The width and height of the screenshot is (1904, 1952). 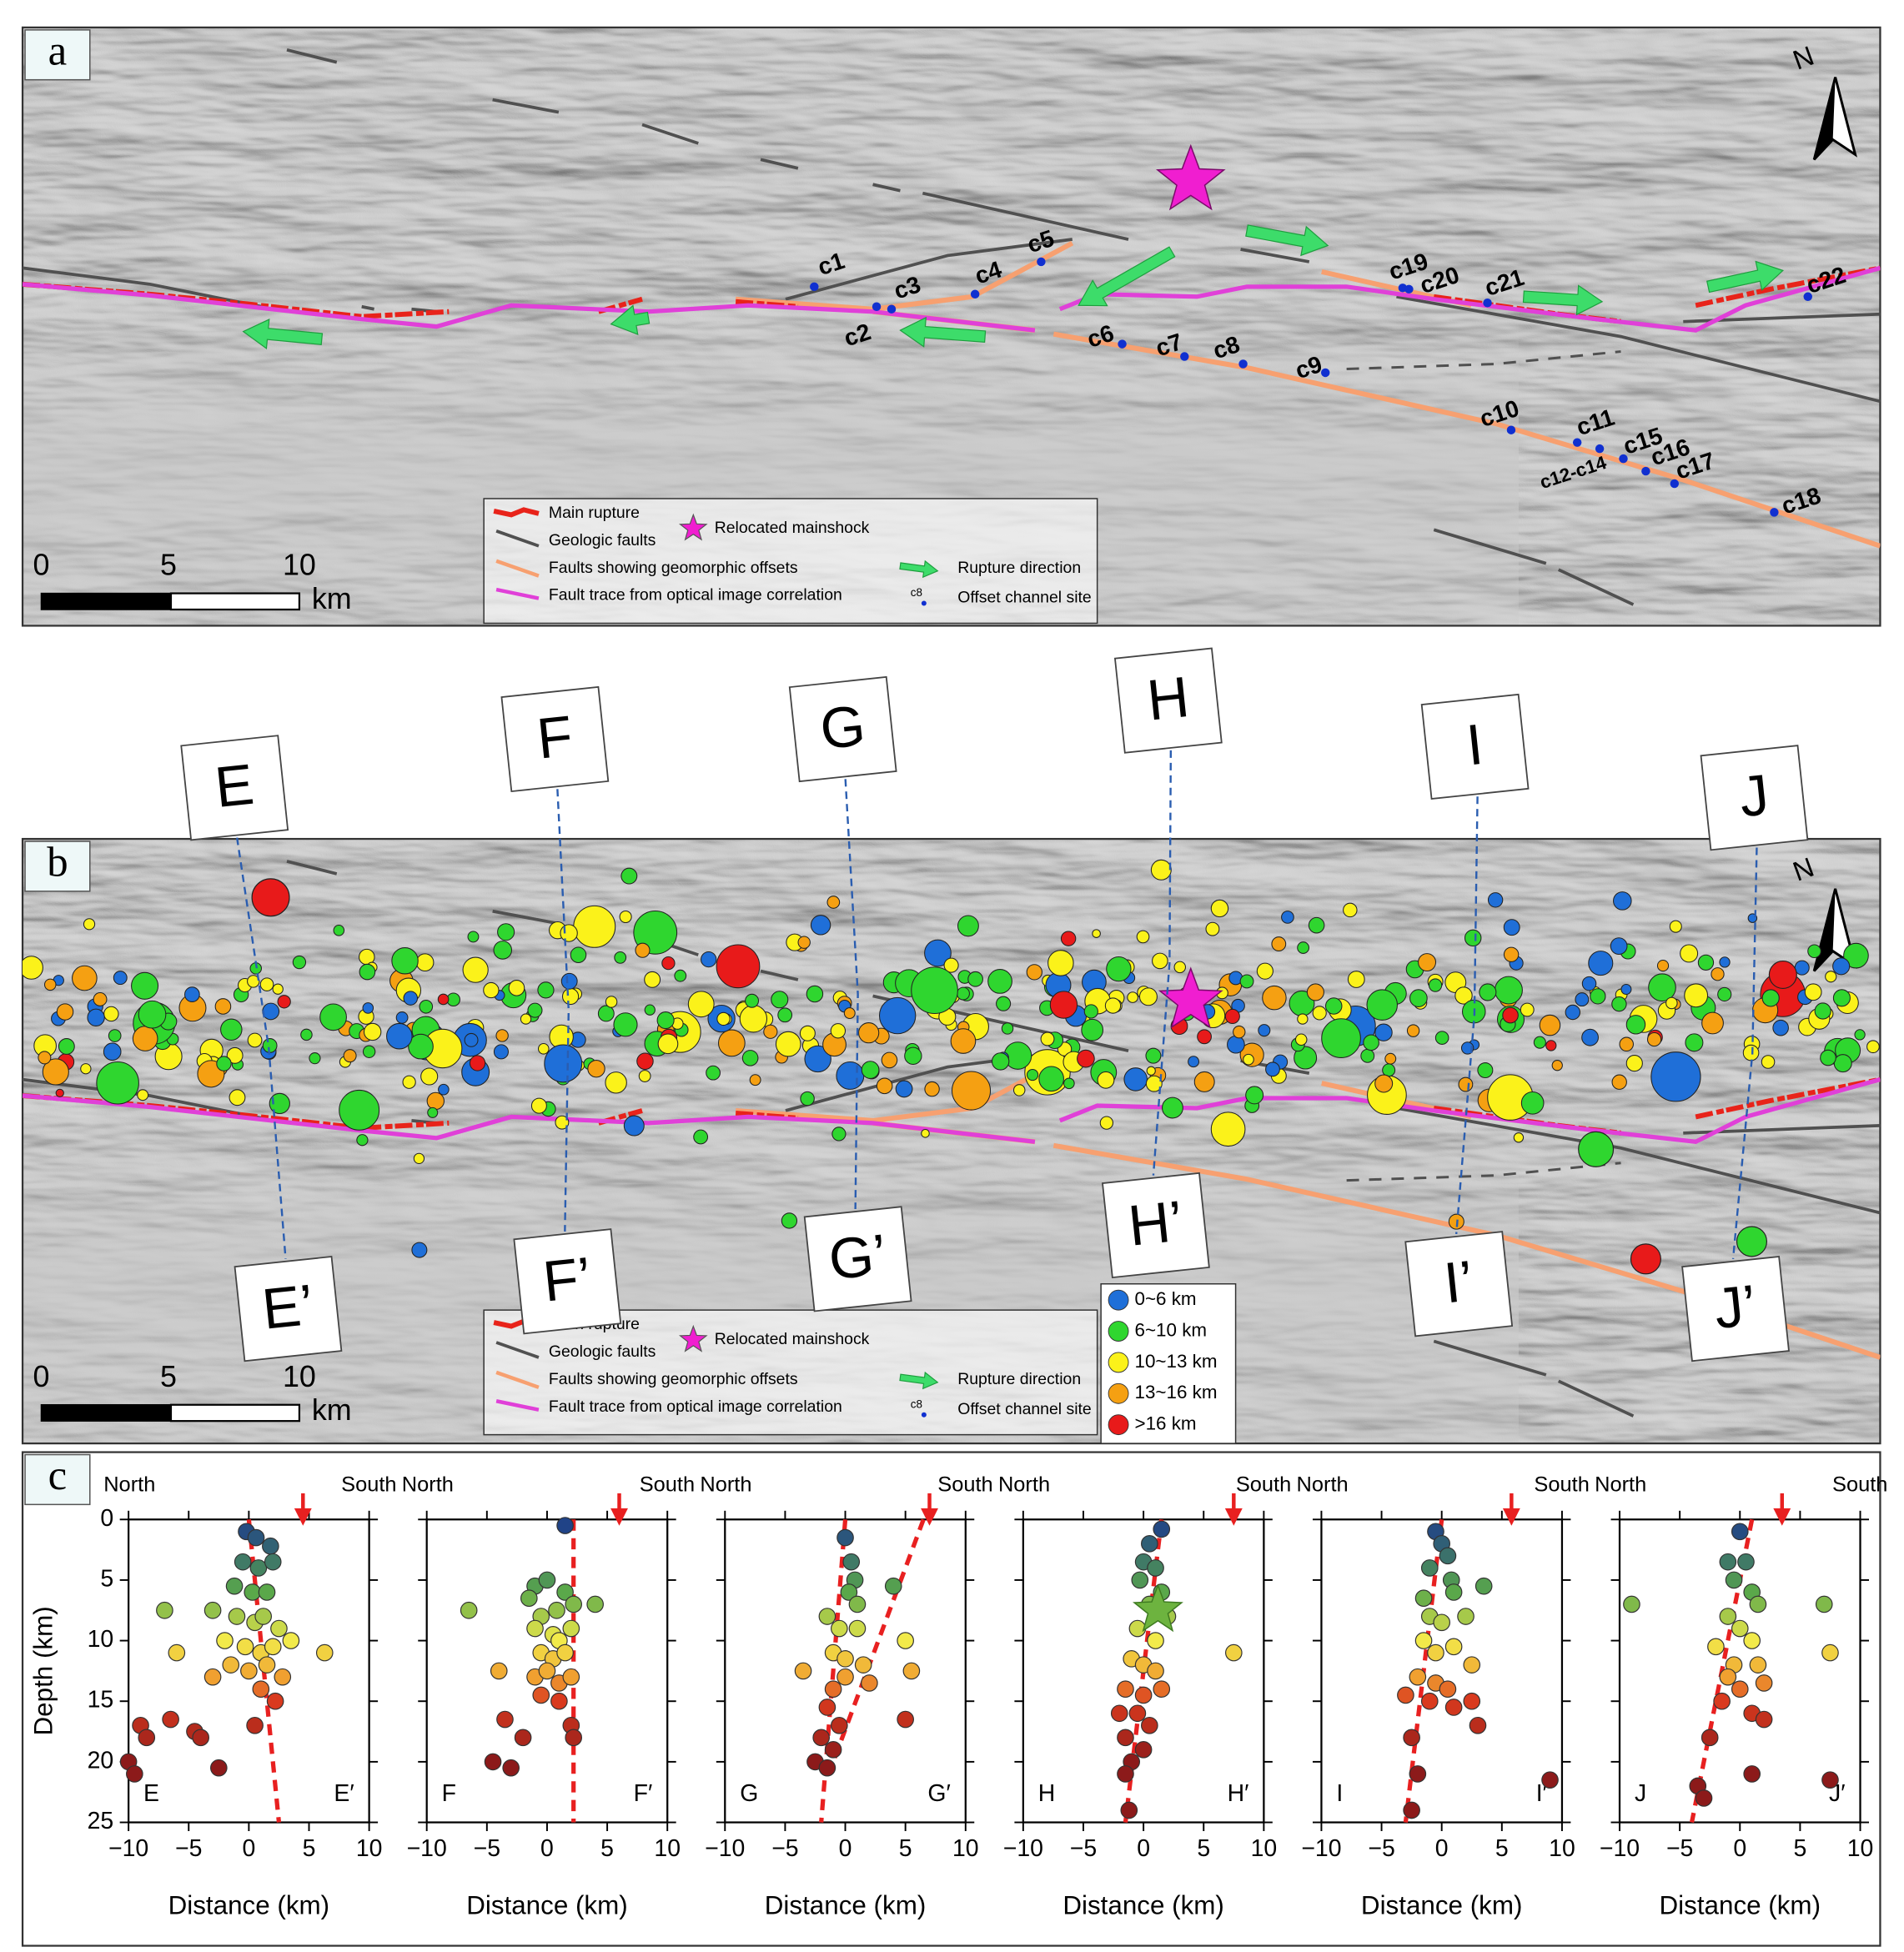 What do you see at coordinates (567, 1279) in the screenshot?
I see `profile-label: F’` at bounding box center [567, 1279].